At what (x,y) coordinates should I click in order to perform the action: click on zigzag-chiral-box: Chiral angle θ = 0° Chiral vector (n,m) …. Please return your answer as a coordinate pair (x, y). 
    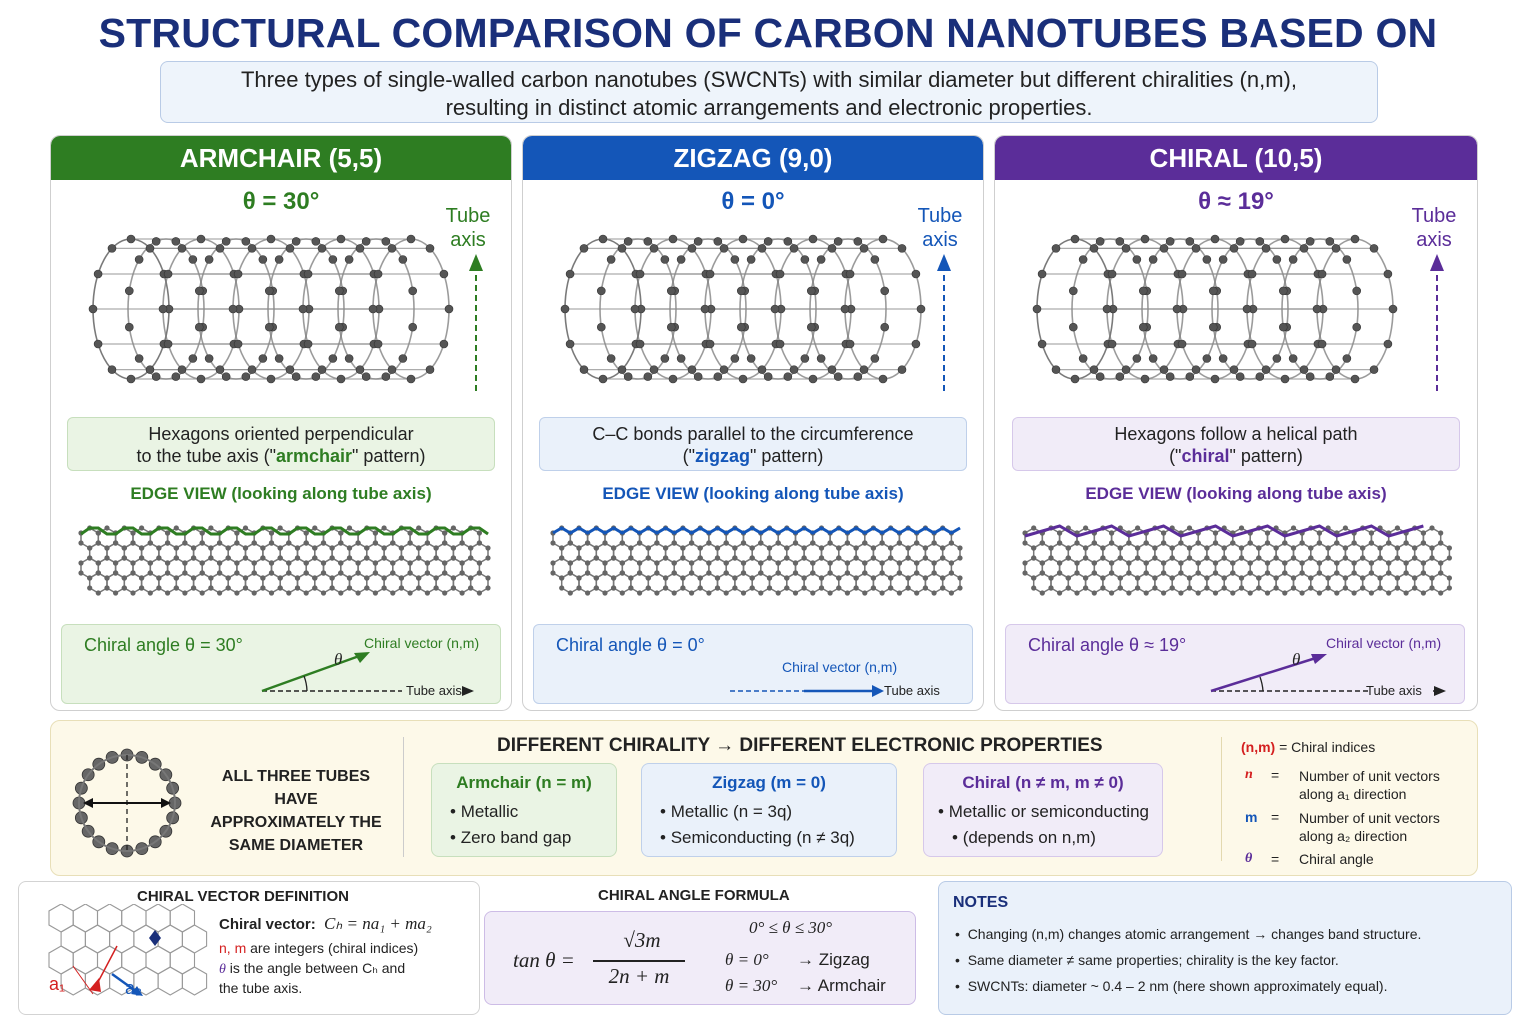
    Looking at the image, I should click on (753, 664).